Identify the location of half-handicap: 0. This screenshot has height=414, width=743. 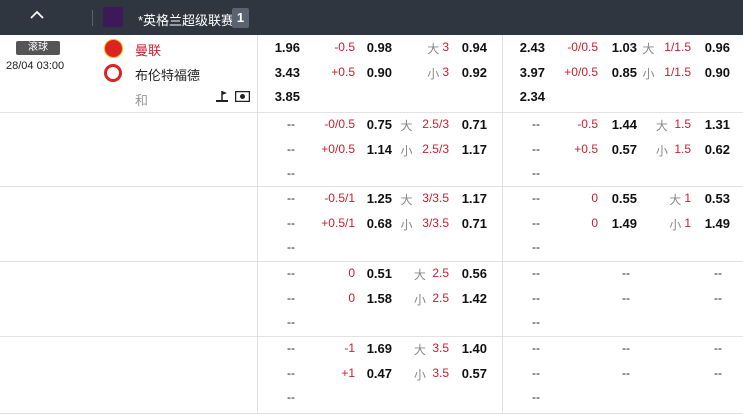
(594, 198).